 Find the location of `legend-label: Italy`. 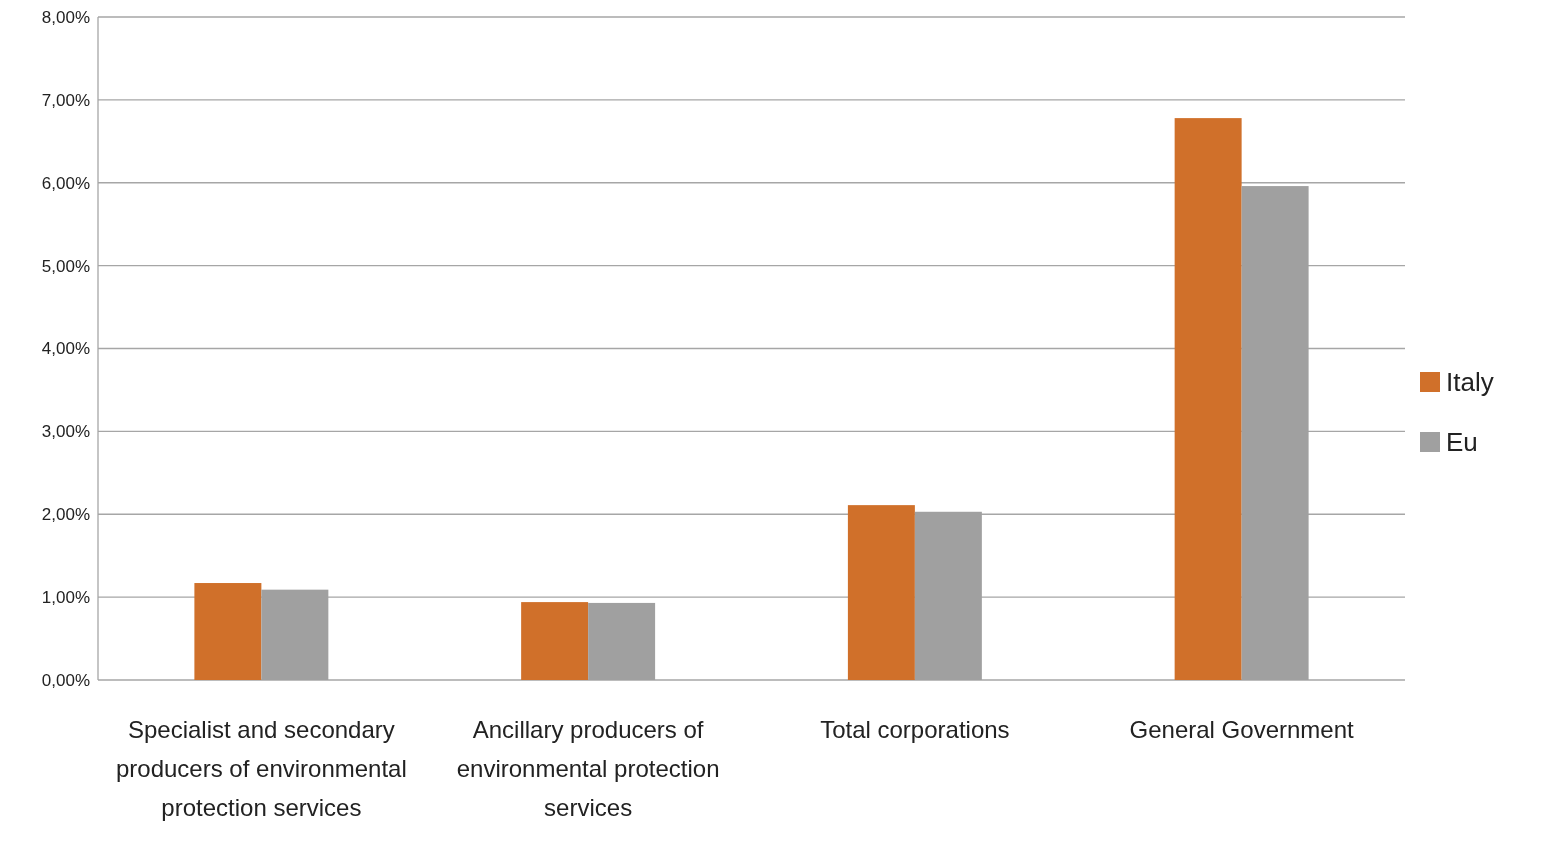

legend-label: Italy is located at coordinates (1470, 382).